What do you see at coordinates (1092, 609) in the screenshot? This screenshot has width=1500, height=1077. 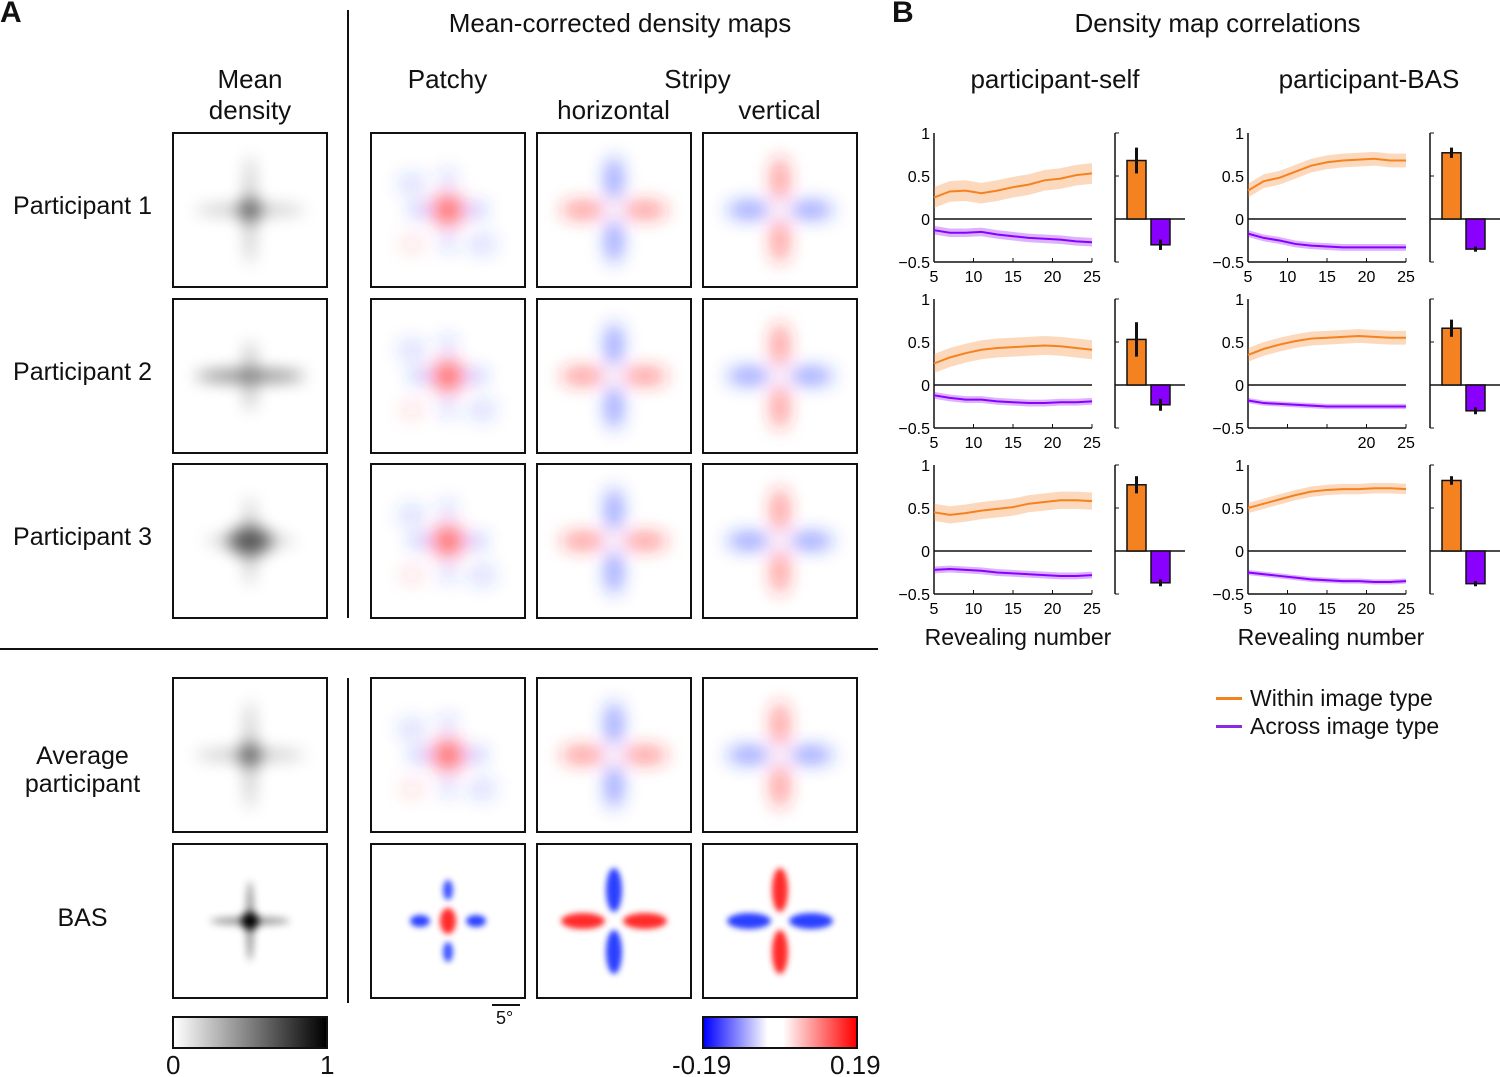 I see `chart-3-self-xtick: 25` at bounding box center [1092, 609].